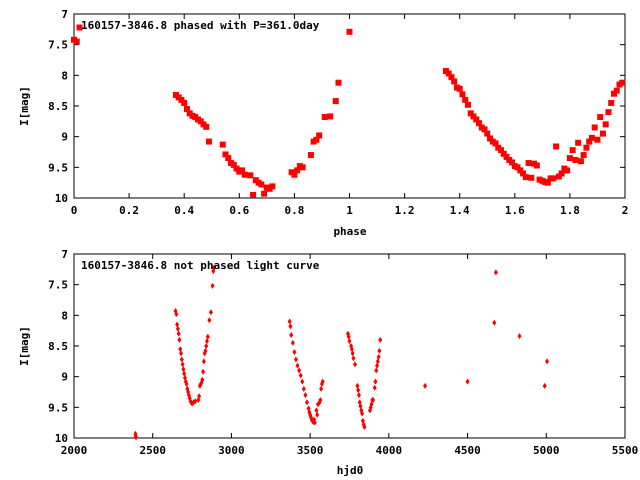  Describe the element at coordinates (467, 450) in the screenshot. I see `x-tick-label: 4500` at that location.